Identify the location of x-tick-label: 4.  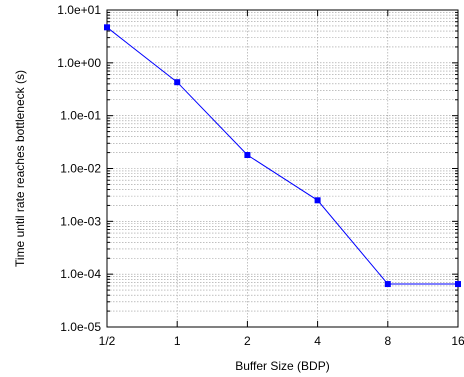
(317, 341).